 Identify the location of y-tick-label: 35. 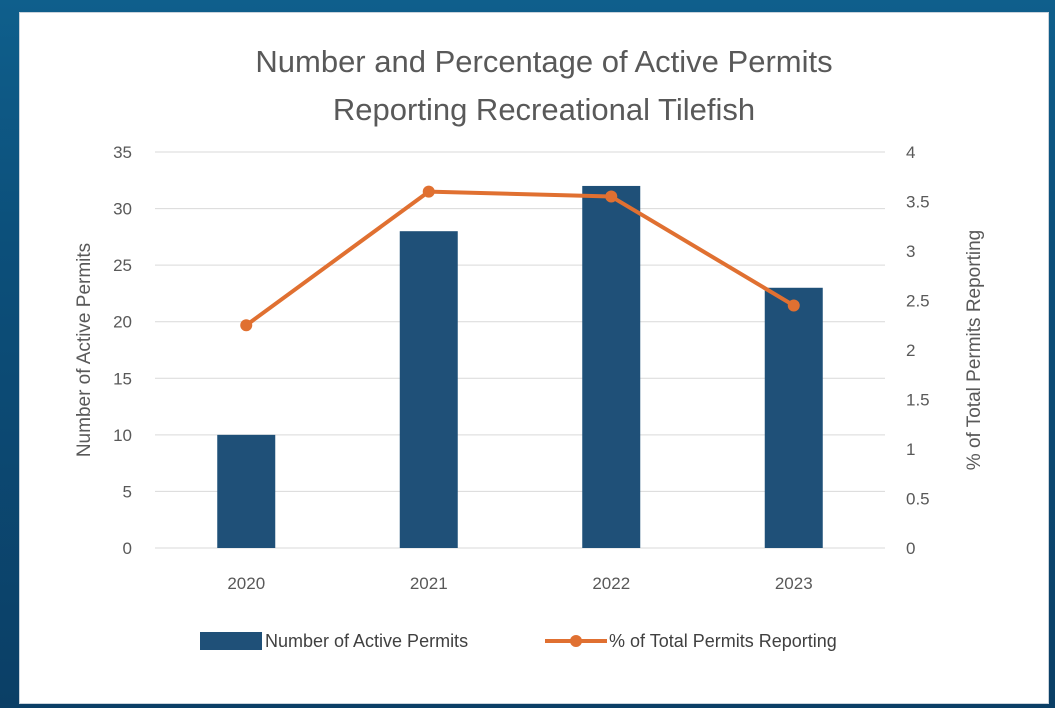
(122, 152).